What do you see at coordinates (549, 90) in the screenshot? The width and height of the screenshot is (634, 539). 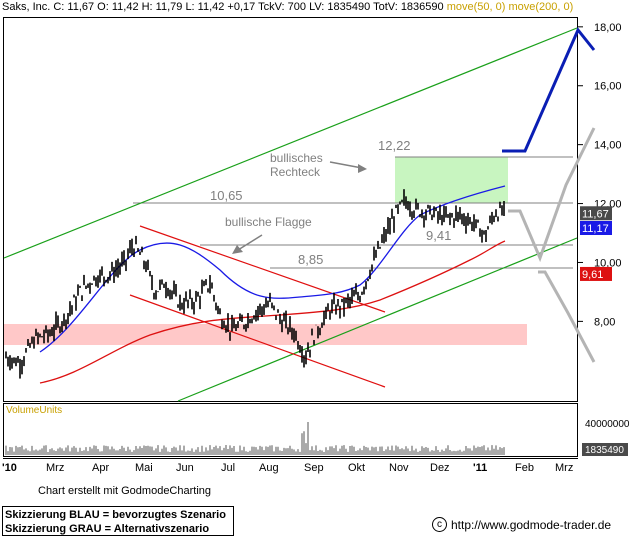 I see `blue-scenario-path` at bounding box center [549, 90].